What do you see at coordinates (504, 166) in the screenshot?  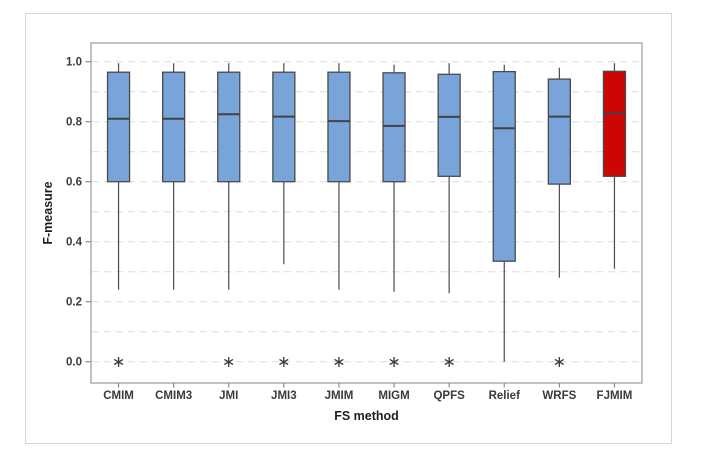 I see `box-Relief` at bounding box center [504, 166].